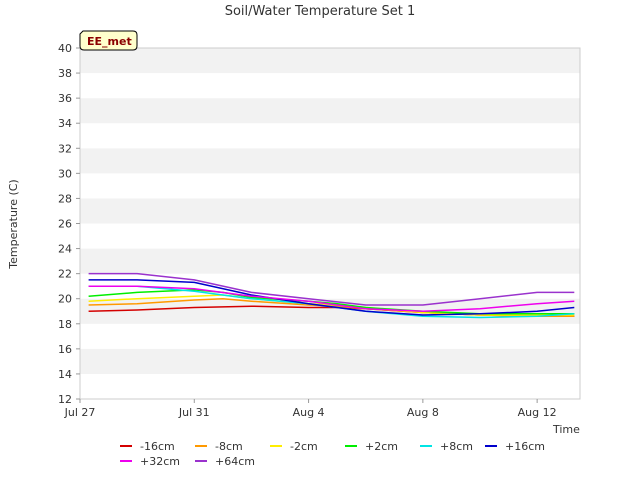  What do you see at coordinates (65, 123) in the screenshot?
I see `y-tick-label: 34` at bounding box center [65, 123].